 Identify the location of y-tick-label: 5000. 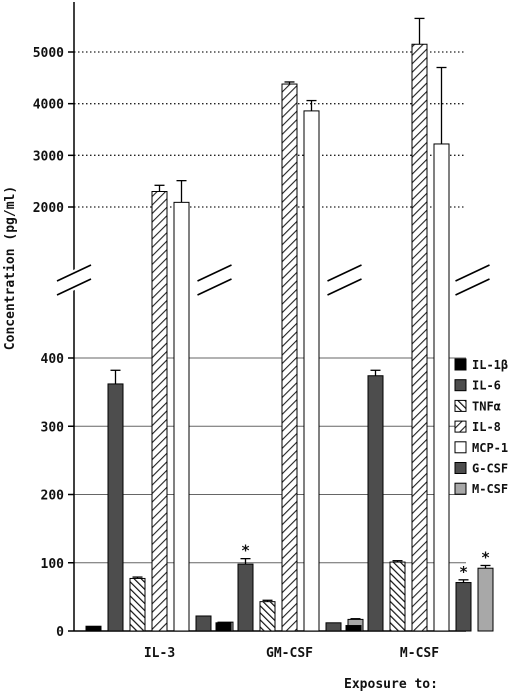
(48, 53).